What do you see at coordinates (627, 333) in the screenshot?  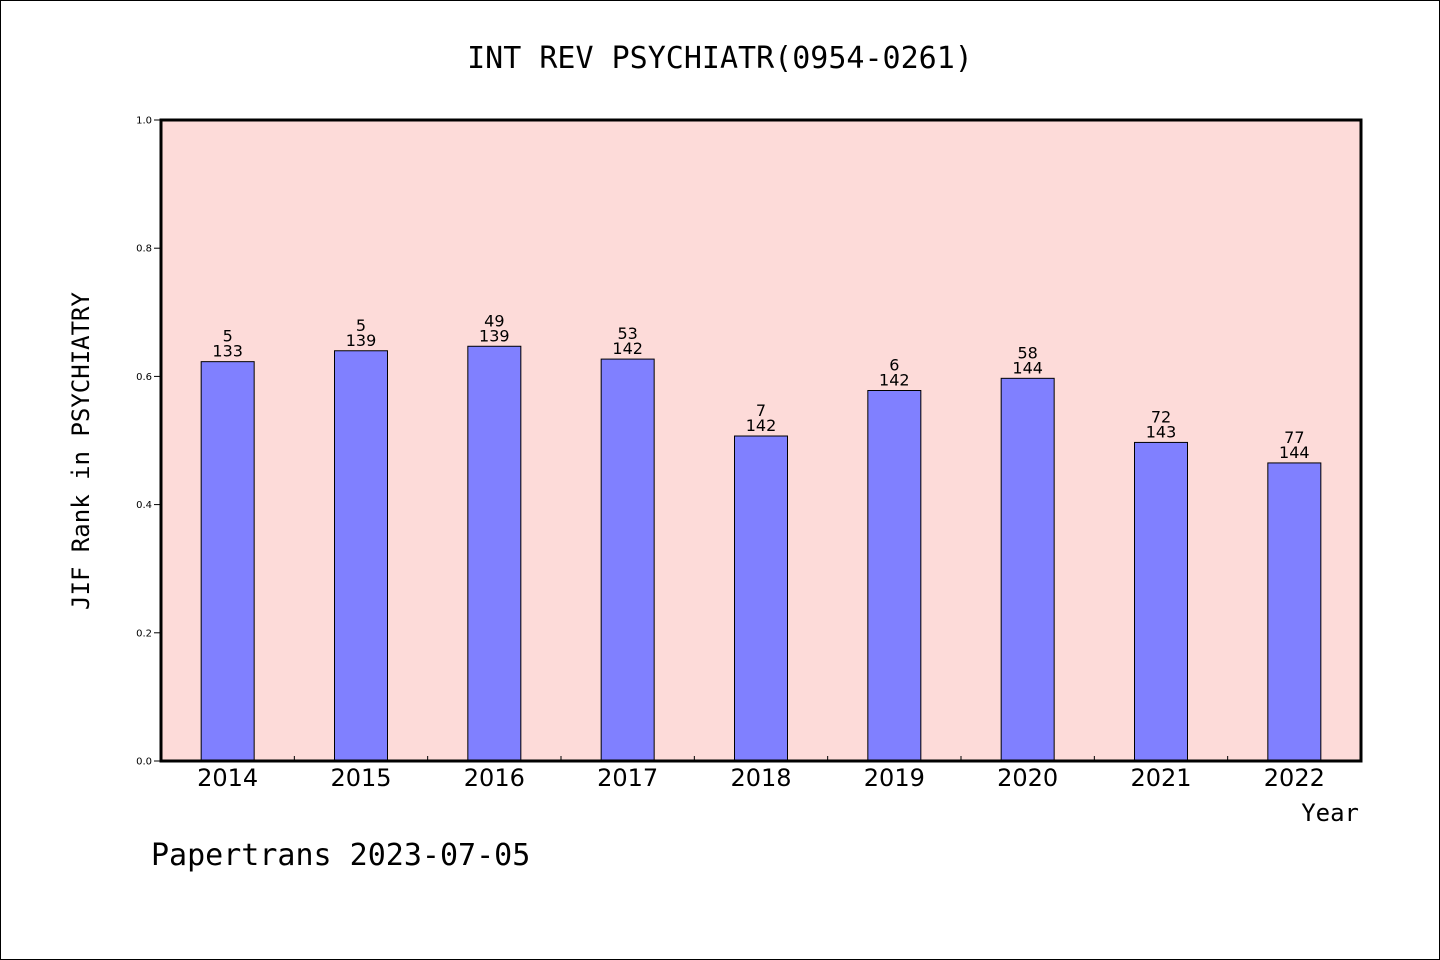 I see `bar-rank-label: 53` at bounding box center [627, 333].